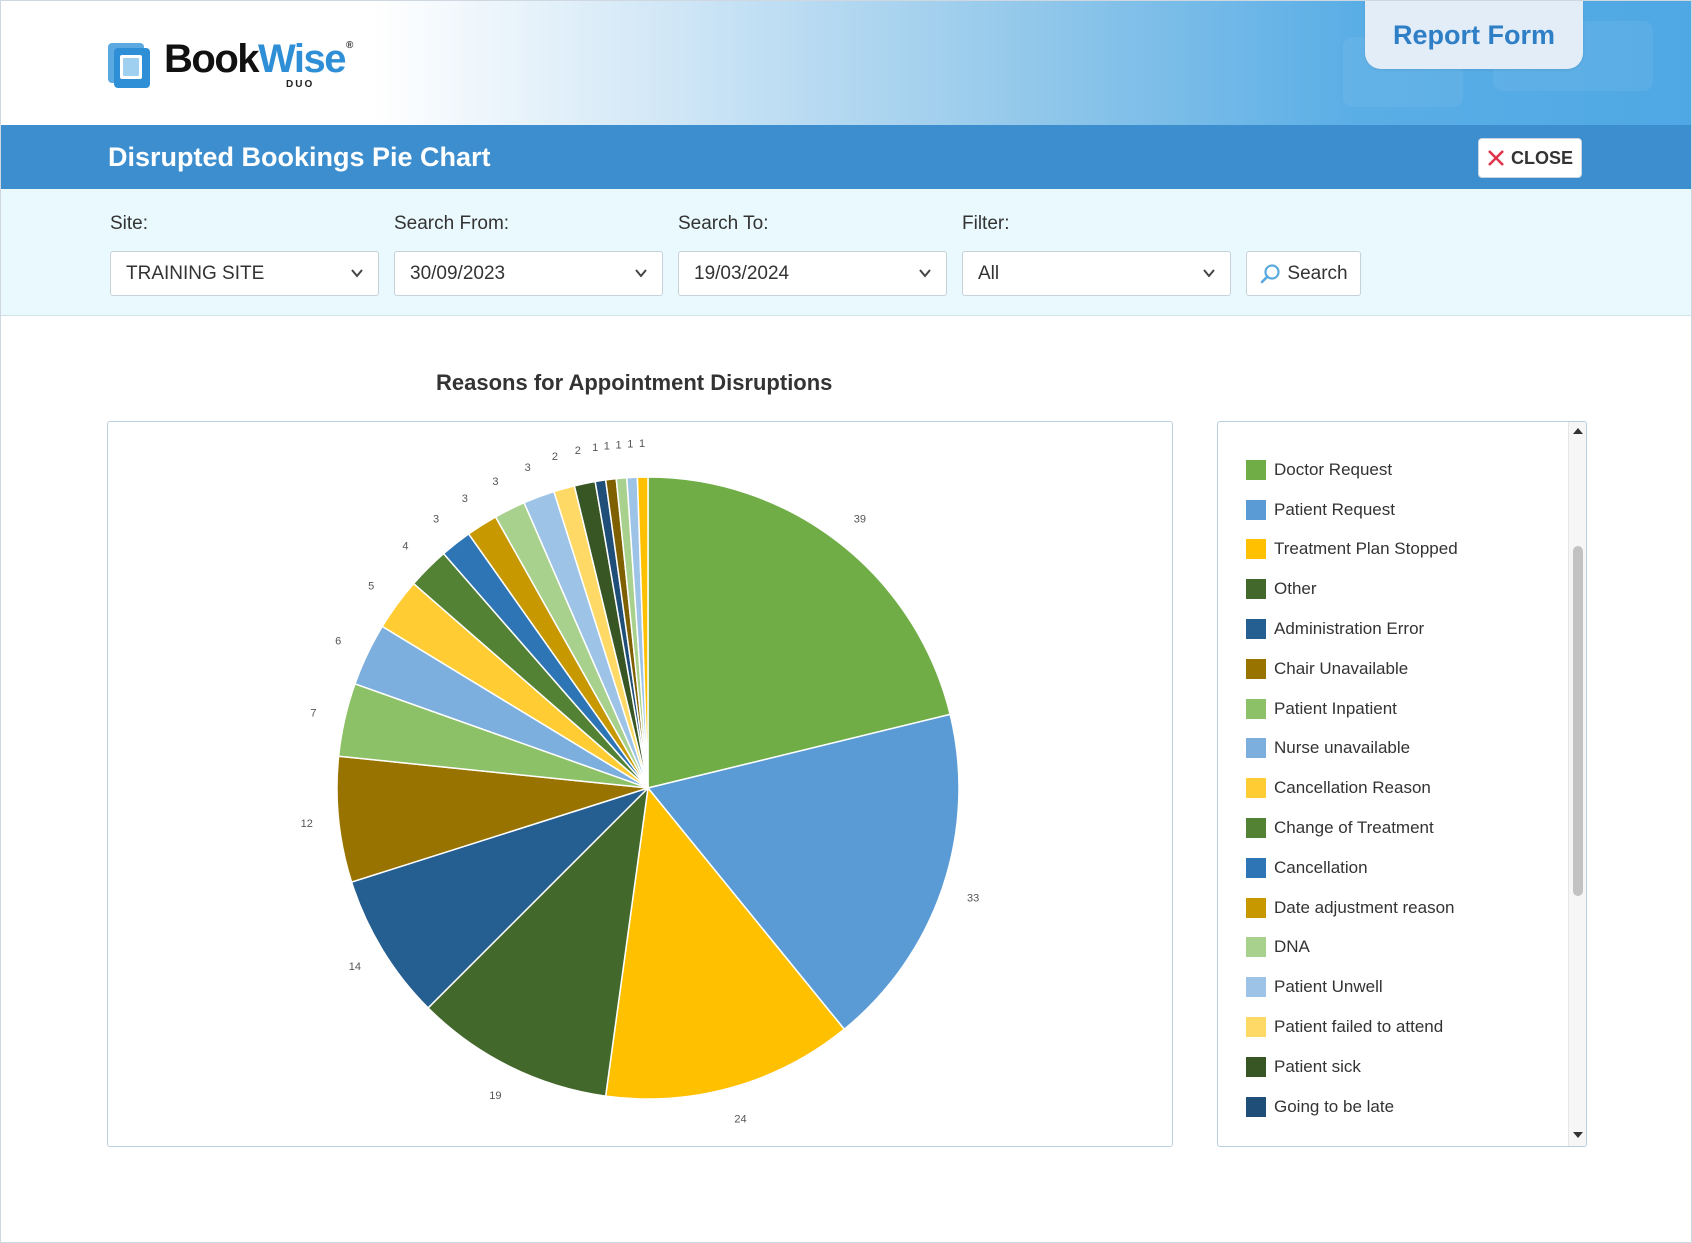  What do you see at coordinates (846, 157) in the screenshot?
I see `title-bar: Disrupted Bookings Pie Chart CLOSE` at bounding box center [846, 157].